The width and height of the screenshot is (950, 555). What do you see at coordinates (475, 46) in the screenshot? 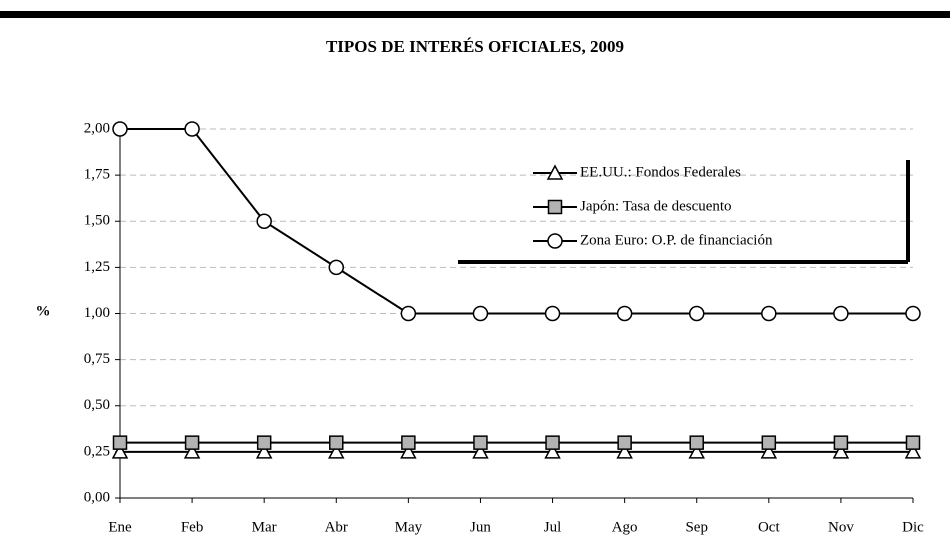
I see `chart-title: TIPOS DE INTERÉS OFICIALES, 2009` at bounding box center [475, 46].